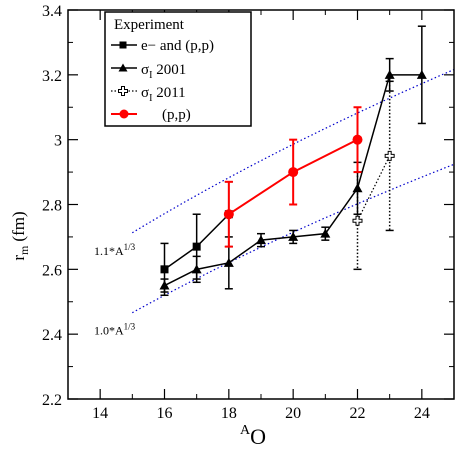 This screenshot has height=451, width=456. I want to click on legend-label-pp: (p,p), so click(176, 115).